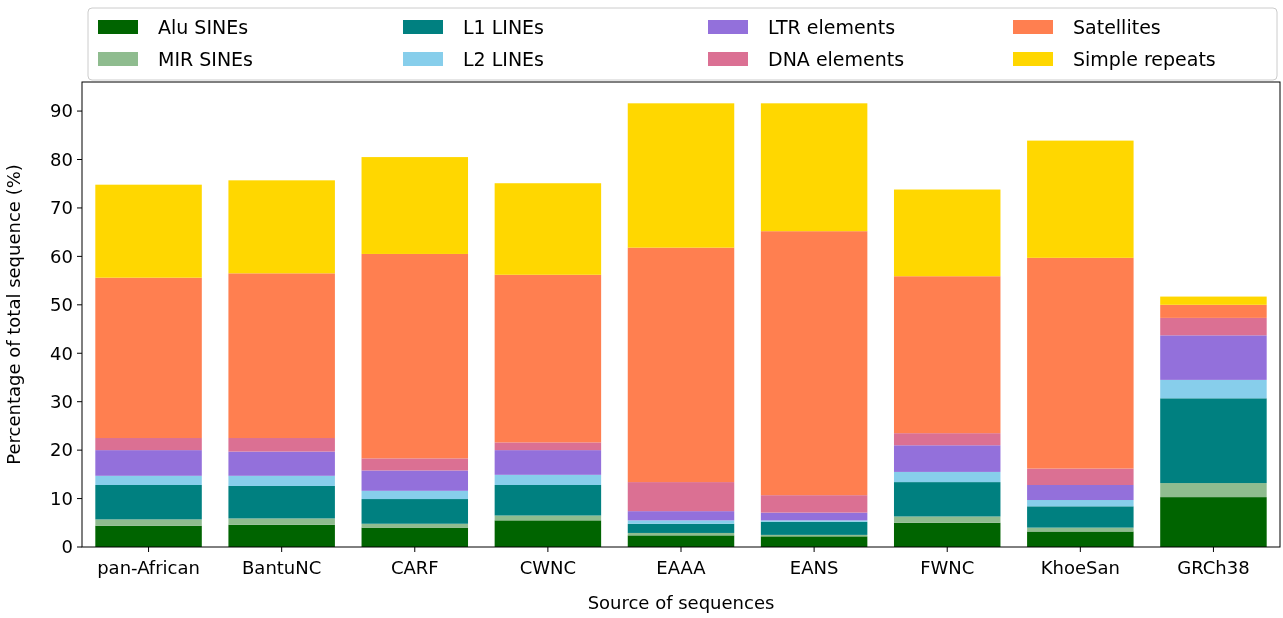 The width and height of the screenshot is (1283, 618). I want to click on x-tick-label: BantuNC, so click(282, 567).